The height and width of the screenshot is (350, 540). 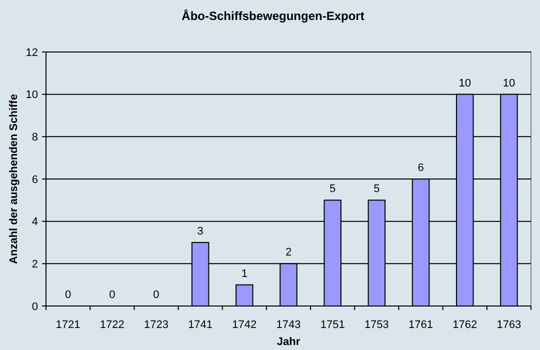 I want to click on y-axis-title: Anzahl der ausgehenden Schiffe, so click(x=14, y=179).